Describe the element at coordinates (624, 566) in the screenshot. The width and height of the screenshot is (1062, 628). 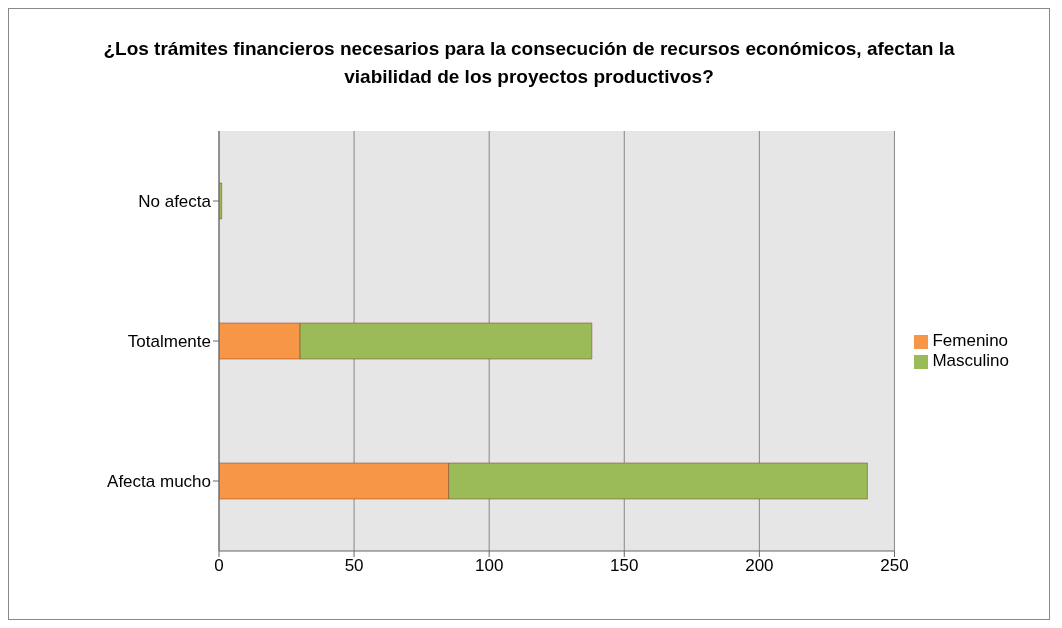
I see `x-tick-label: 150` at that location.